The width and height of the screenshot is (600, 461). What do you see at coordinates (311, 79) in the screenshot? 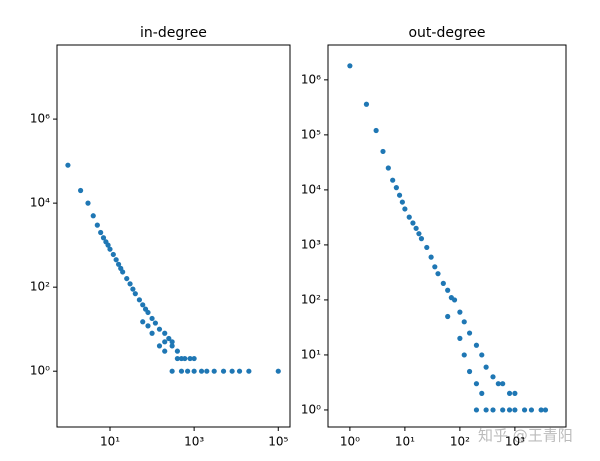
I see `y-tick-label: 10⁶` at bounding box center [311, 79].